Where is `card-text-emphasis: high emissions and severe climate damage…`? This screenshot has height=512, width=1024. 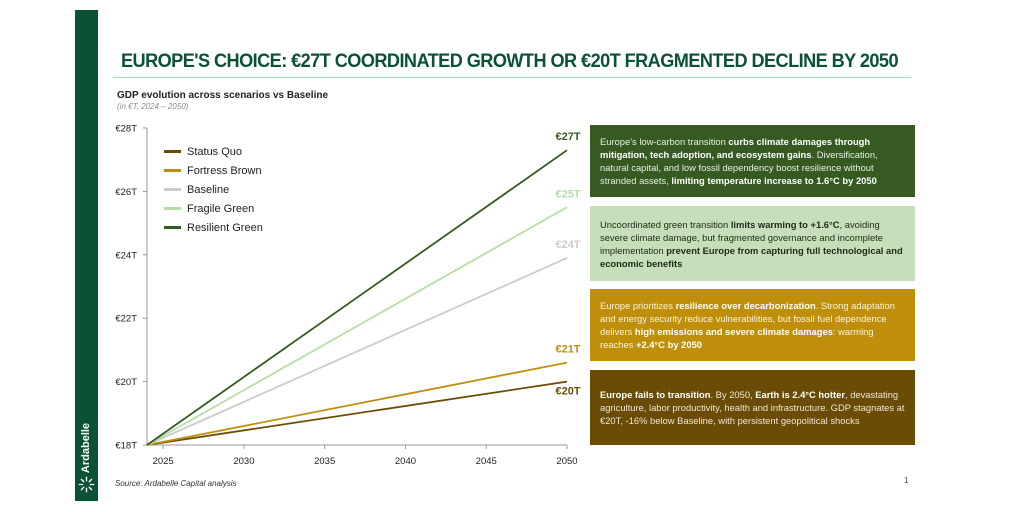 card-text-emphasis: high emissions and severe climate damage… is located at coordinates (733, 331).